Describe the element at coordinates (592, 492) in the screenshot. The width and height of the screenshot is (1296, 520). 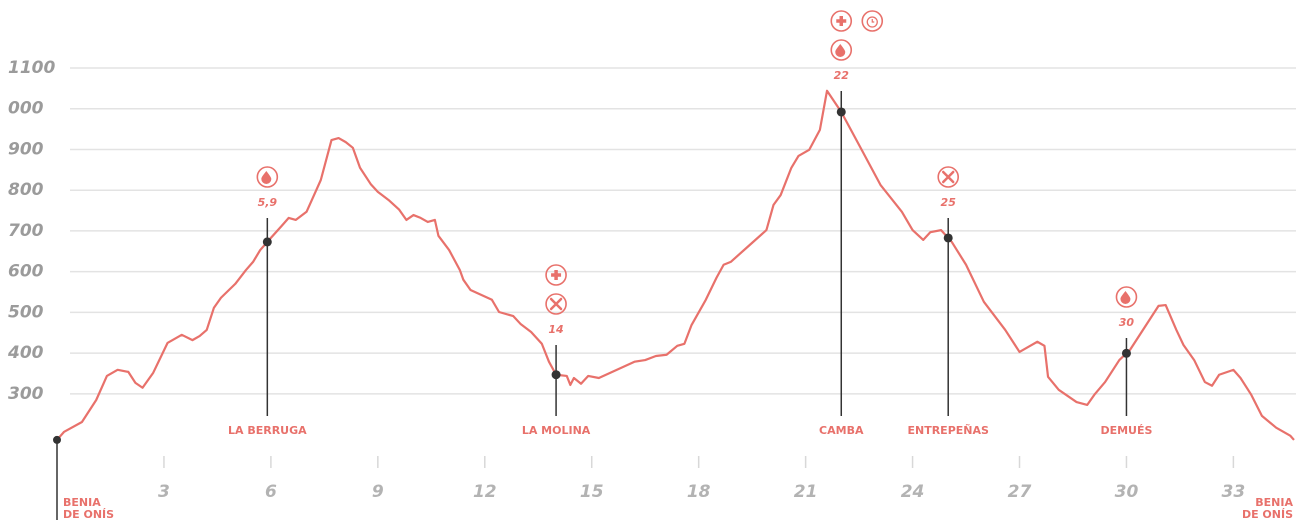
I see `x-tick-label: 15` at that location.